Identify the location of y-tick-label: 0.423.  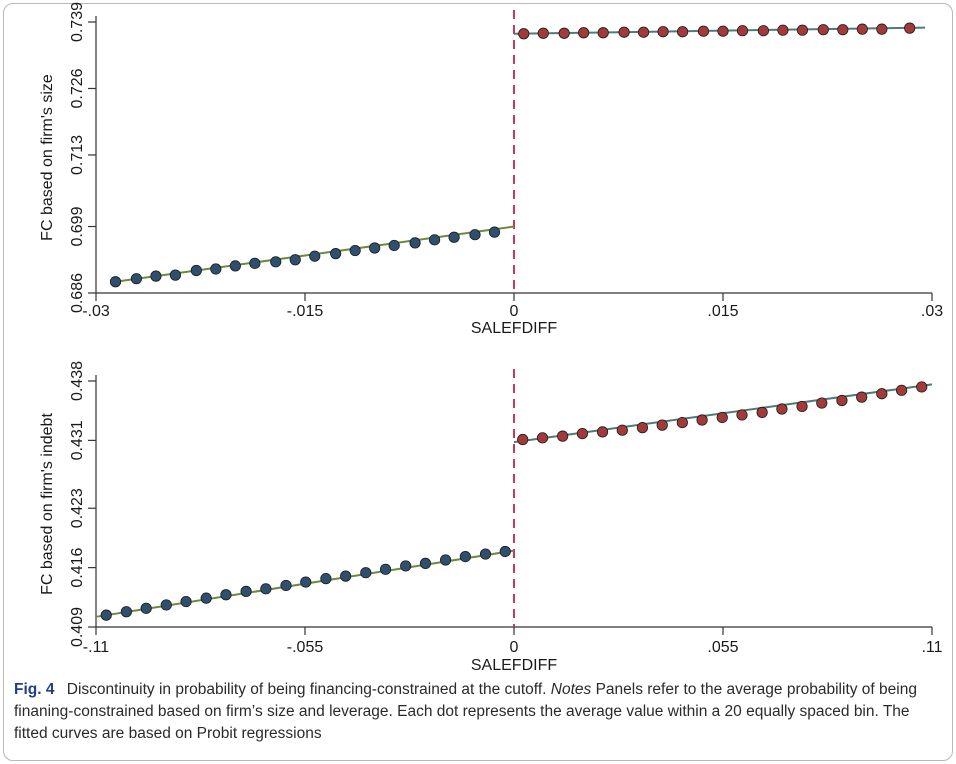
(77, 508).